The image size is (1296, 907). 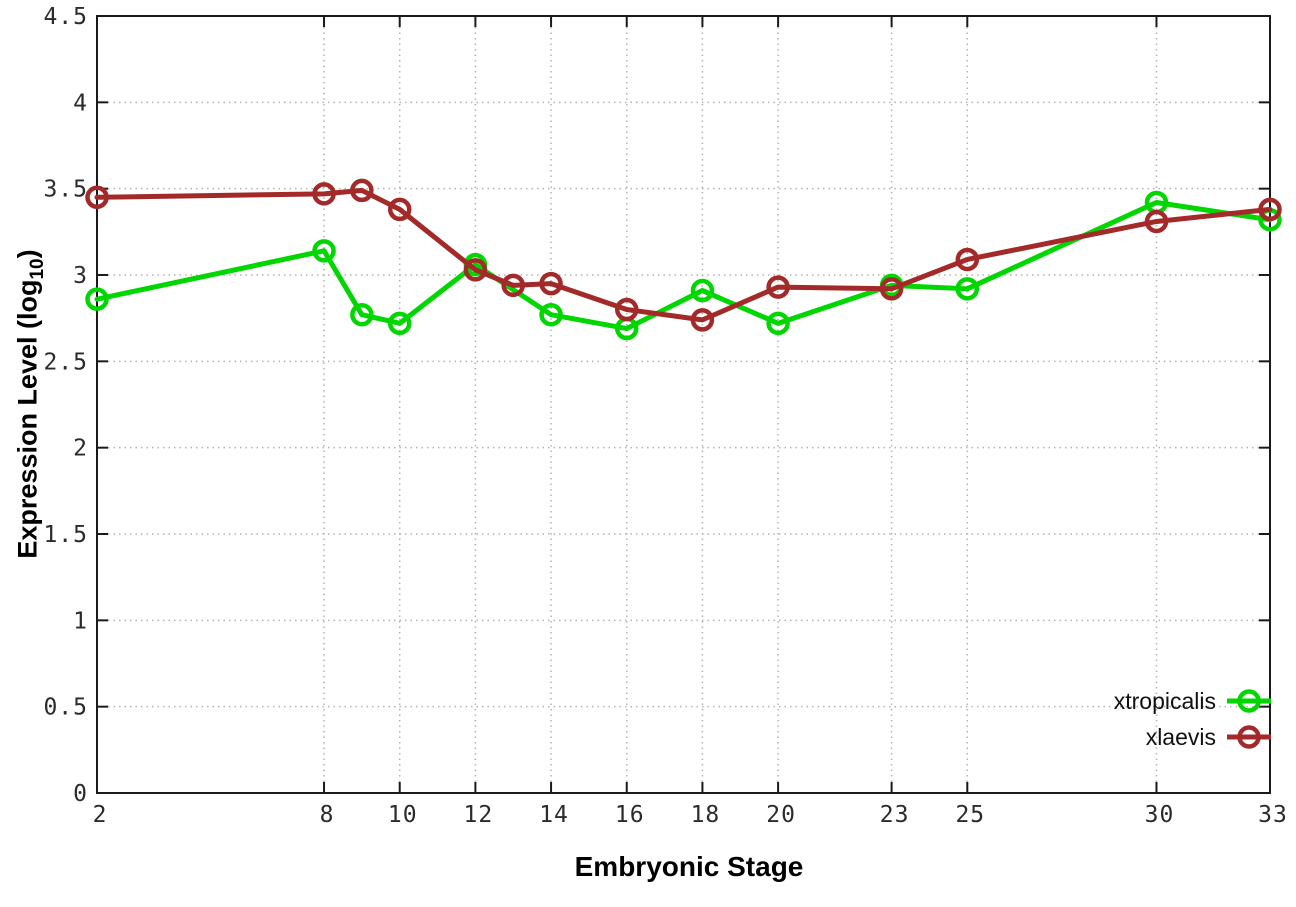 What do you see at coordinates (689, 866) in the screenshot?
I see `x-axis-title: Embryonic Stage` at bounding box center [689, 866].